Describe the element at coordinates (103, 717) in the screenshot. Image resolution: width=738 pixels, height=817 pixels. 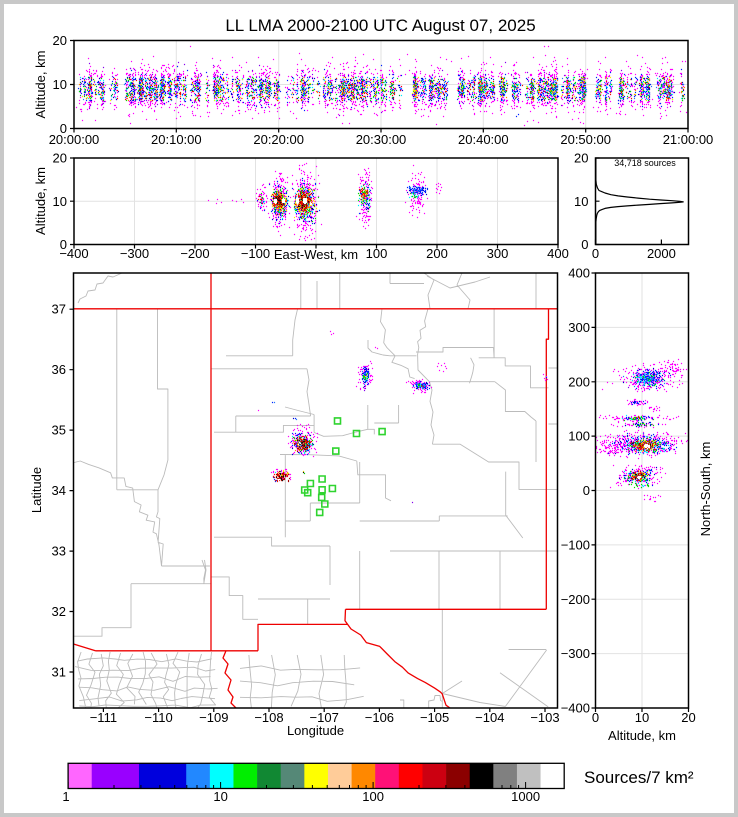
I see `svg-text: −111` at that location.